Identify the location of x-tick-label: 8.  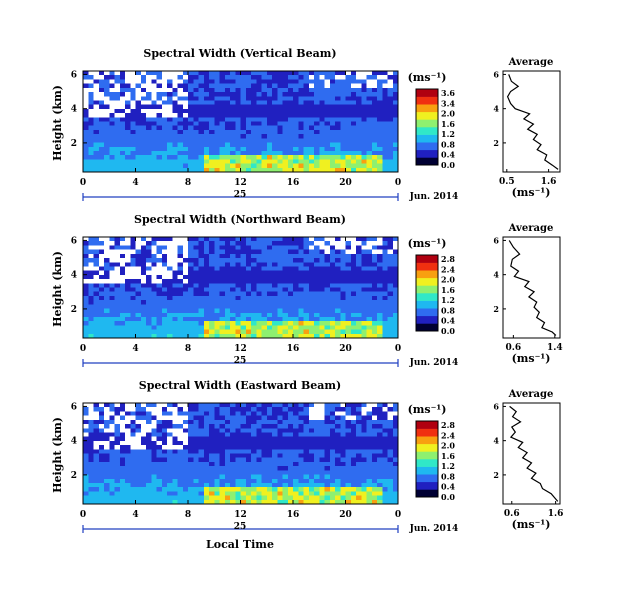
(188, 349).